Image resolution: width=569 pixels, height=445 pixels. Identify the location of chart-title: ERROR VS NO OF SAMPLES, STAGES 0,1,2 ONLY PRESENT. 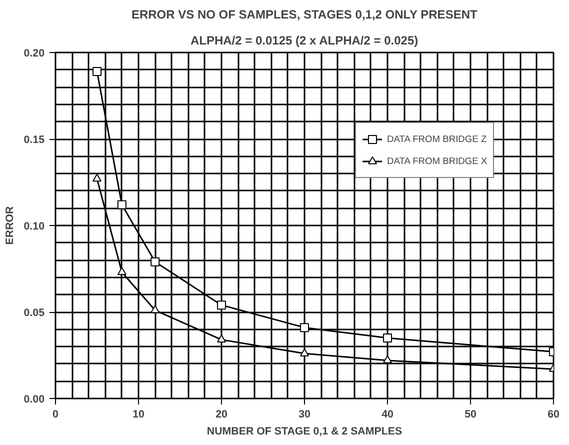
(304, 15).